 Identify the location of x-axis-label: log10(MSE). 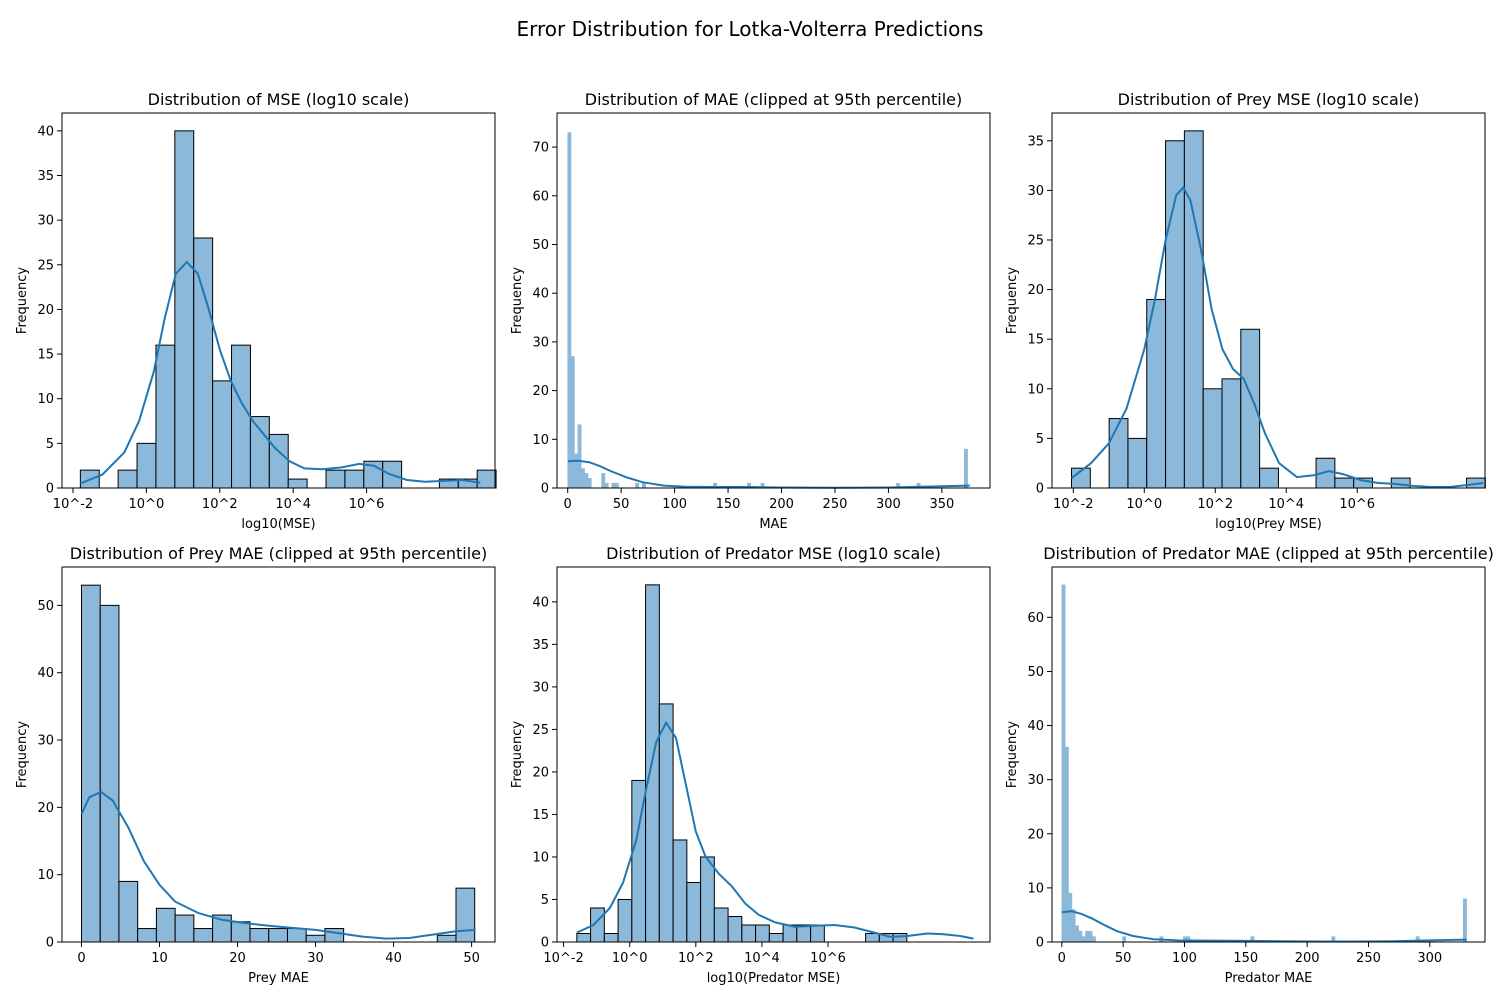
(278, 524).